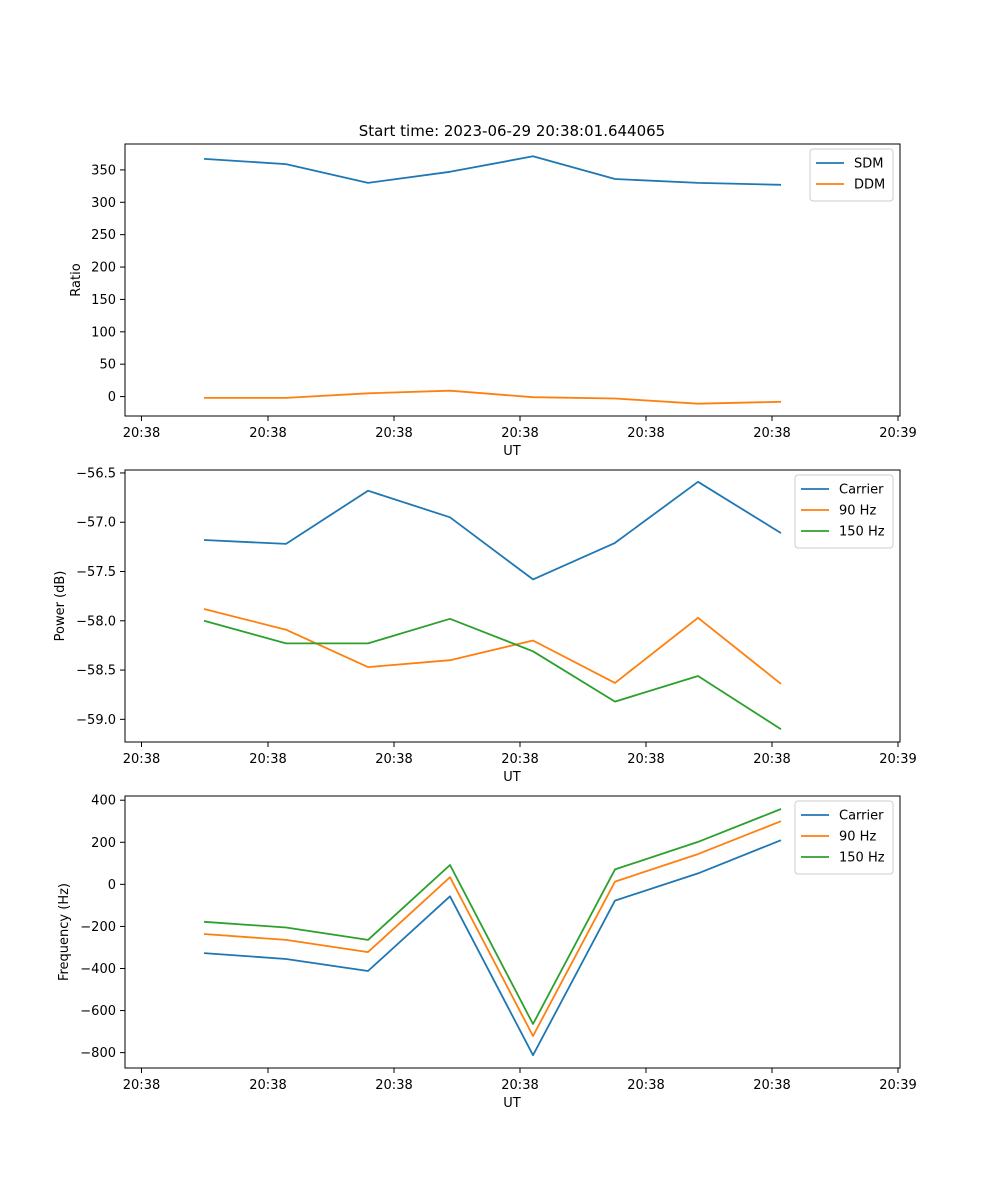 The image size is (1000, 1200). What do you see at coordinates (512, 131) in the screenshot?
I see `figure-title: Start time: 2023-06-29 20:38:01.644065` at bounding box center [512, 131].